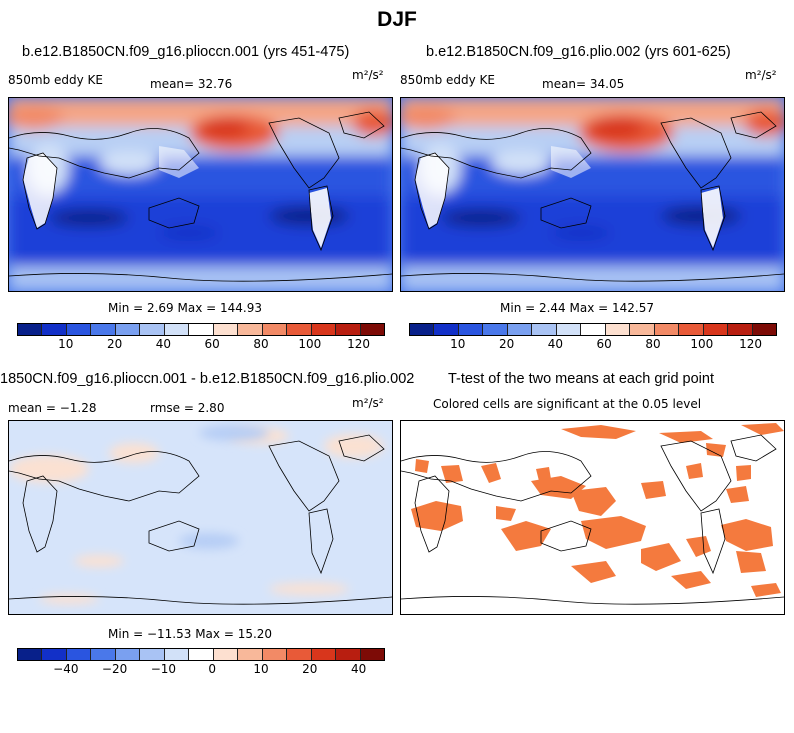 This screenshot has width=794, height=733. What do you see at coordinates (368, 403) in the screenshot?
I see `panel3-units: m²/s²` at bounding box center [368, 403].